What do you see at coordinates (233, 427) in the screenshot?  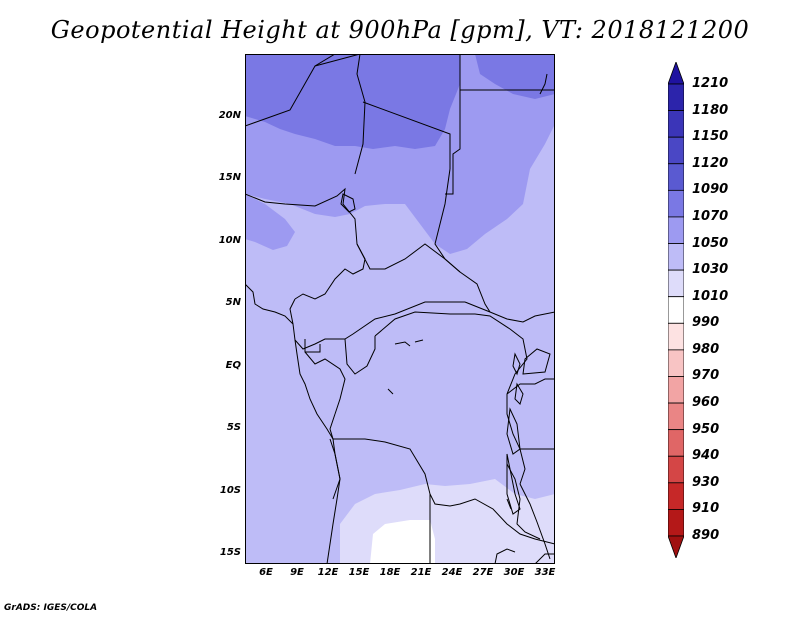 I see `lat-label: 5S` at bounding box center [233, 427].